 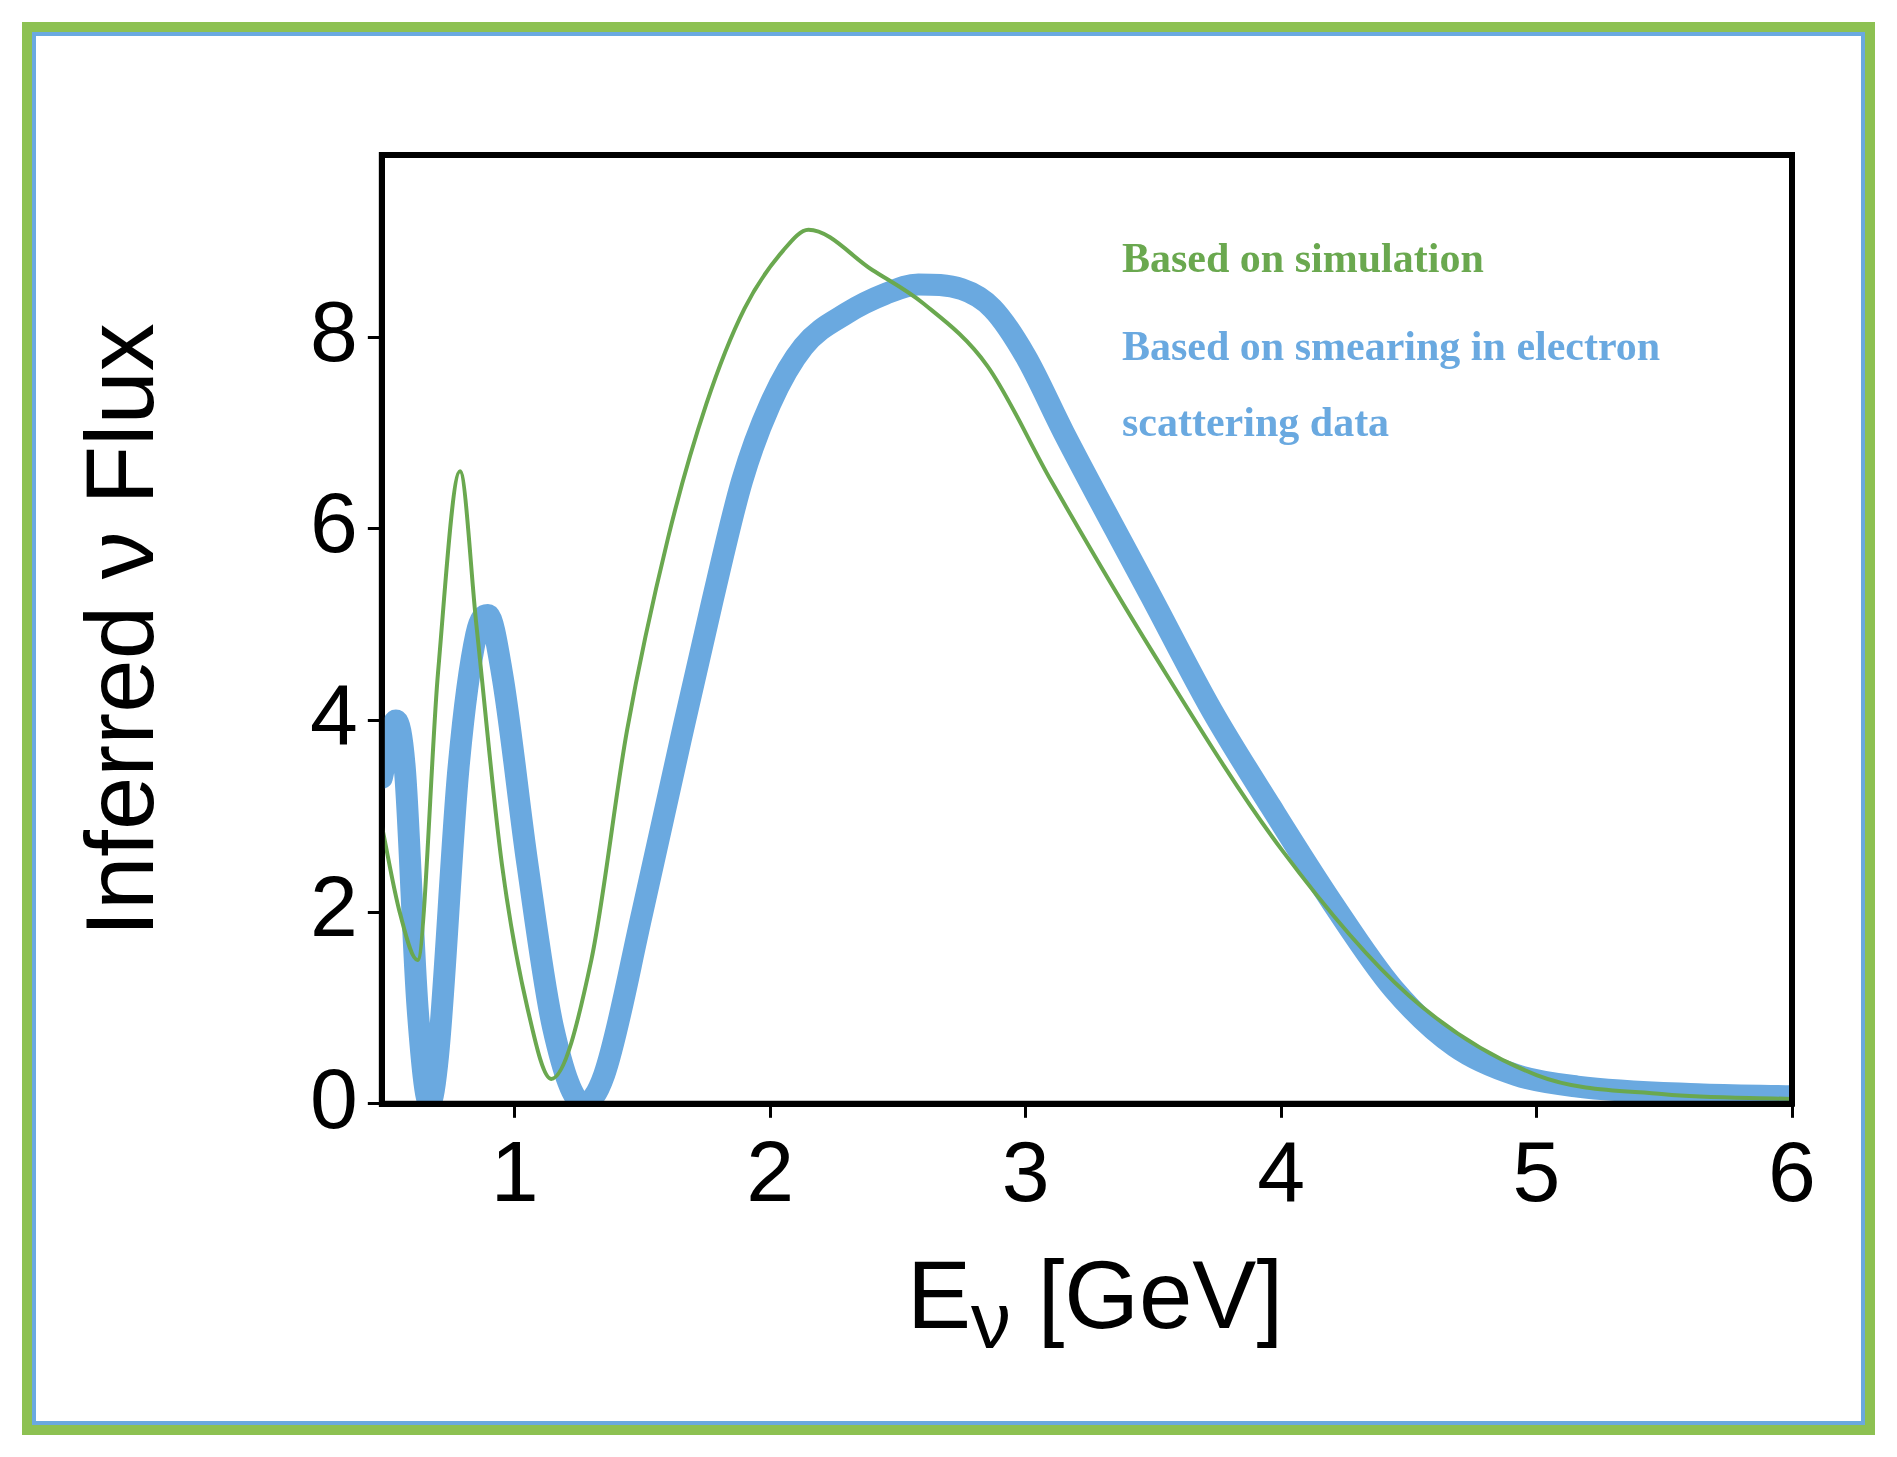 What do you see at coordinates (1281, 1171) in the screenshot?
I see `x-tick-label: 4` at bounding box center [1281, 1171].